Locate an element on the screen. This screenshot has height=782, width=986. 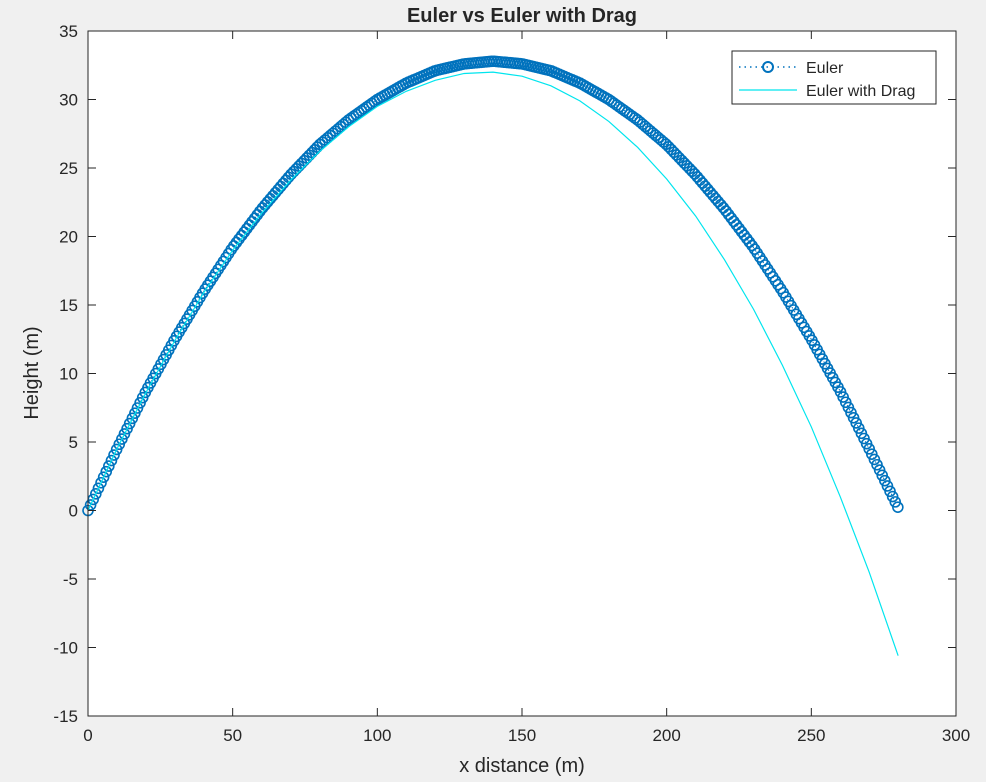
y-tick-label: 30 is located at coordinates (68, 100).